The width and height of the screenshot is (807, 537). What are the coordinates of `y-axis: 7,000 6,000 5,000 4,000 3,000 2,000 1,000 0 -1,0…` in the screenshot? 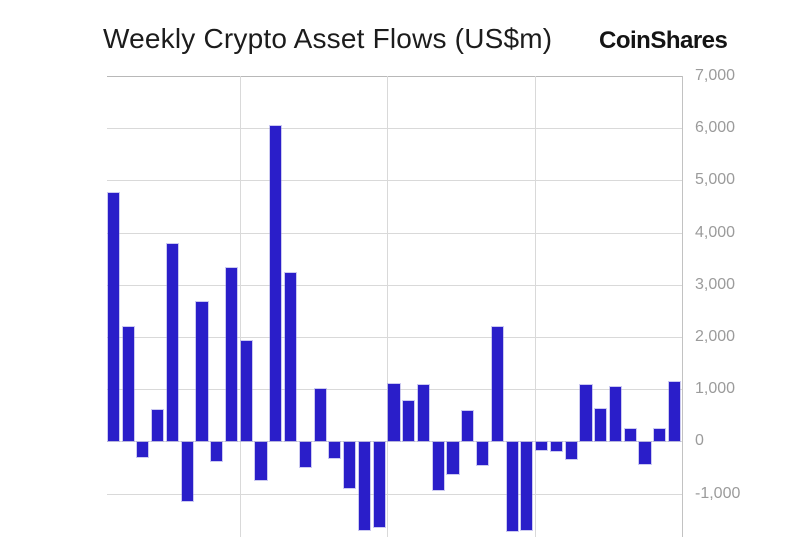 It's located at (750, 302).